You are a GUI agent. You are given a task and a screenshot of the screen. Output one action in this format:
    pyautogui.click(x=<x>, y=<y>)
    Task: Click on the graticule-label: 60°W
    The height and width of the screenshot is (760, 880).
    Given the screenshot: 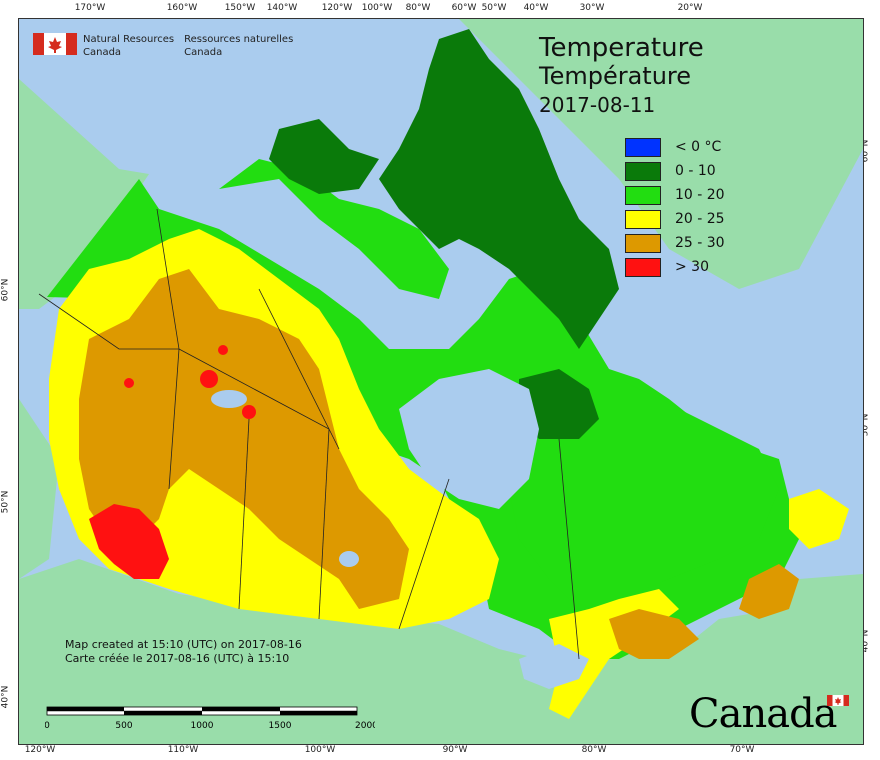 What is the action you would take?
    pyautogui.click(x=464, y=8)
    